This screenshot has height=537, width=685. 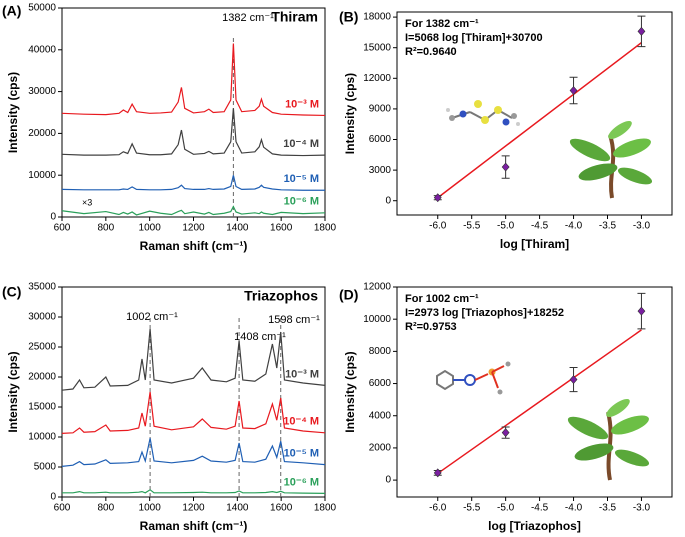 What do you see at coordinates (380, 351) in the screenshot?
I see `y-tick-label: 8000` at bounding box center [380, 351].